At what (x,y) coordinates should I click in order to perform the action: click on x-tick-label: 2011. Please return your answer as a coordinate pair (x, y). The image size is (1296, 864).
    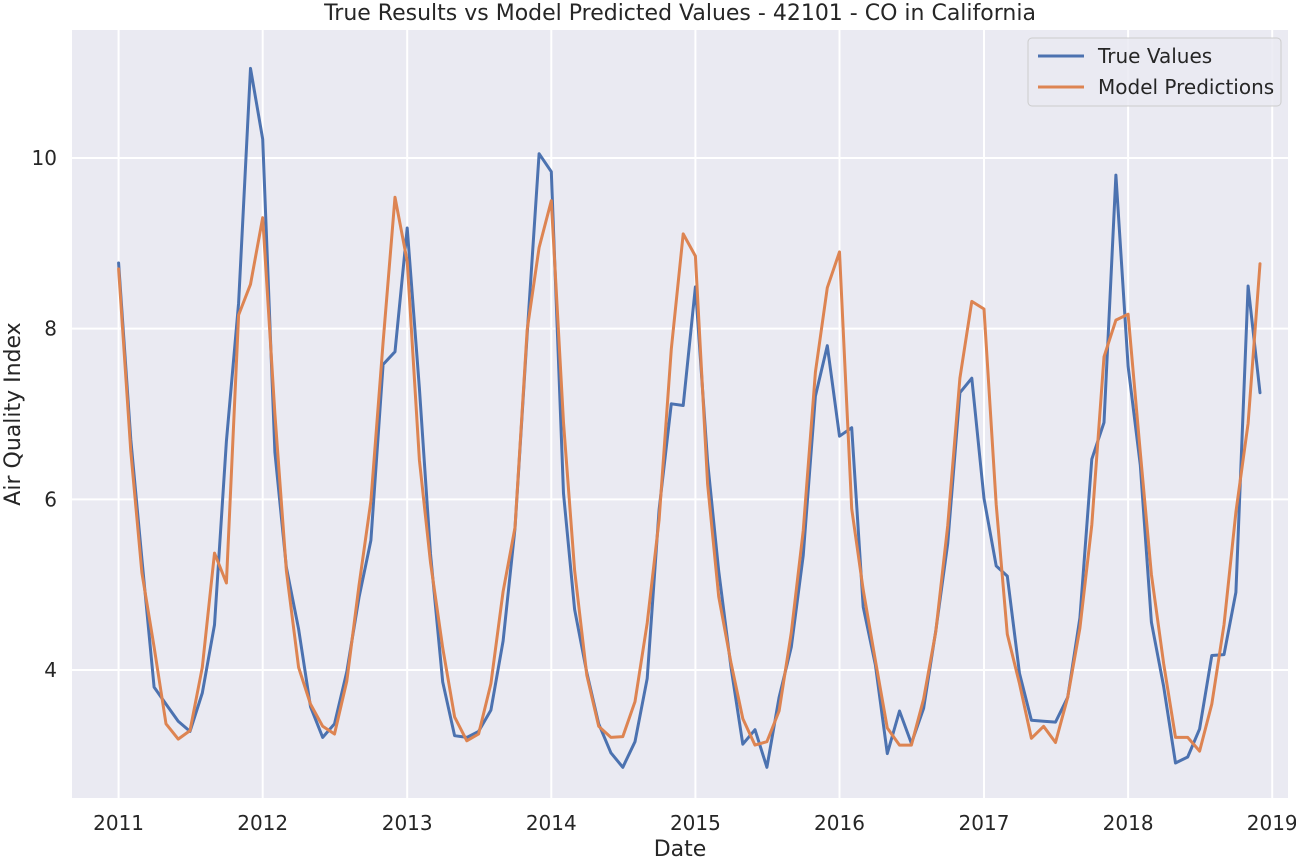
    Looking at the image, I should click on (118, 823).